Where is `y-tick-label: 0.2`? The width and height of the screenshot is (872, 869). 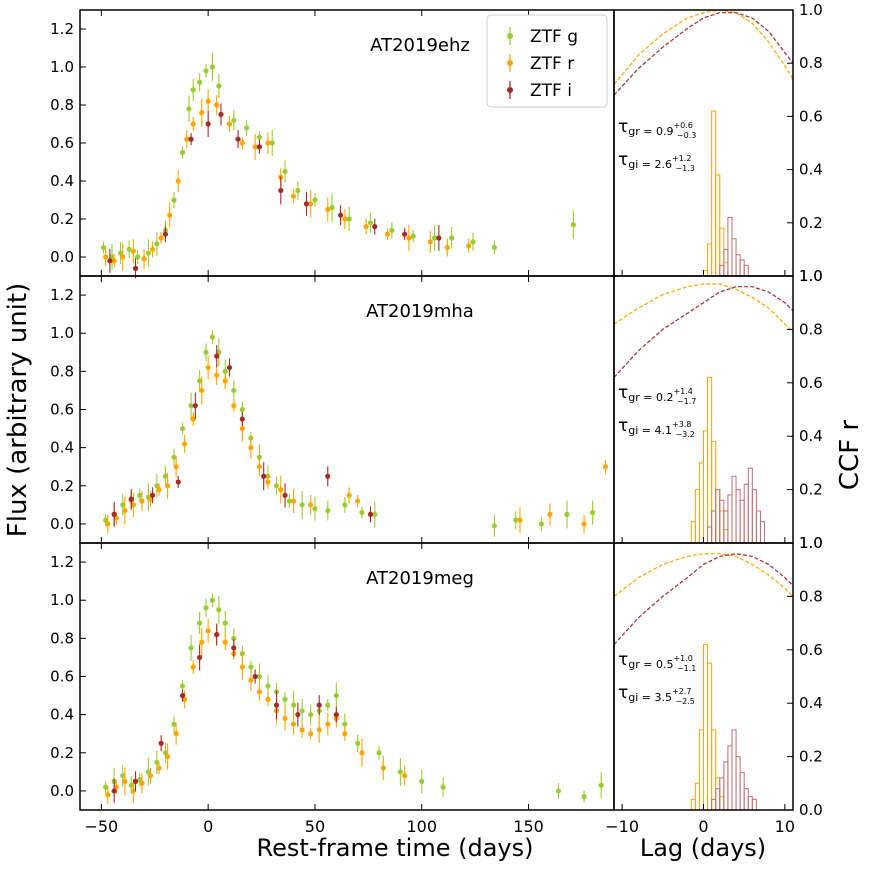 y-tick-label: 0.2 is located at coordinates (62, 219).